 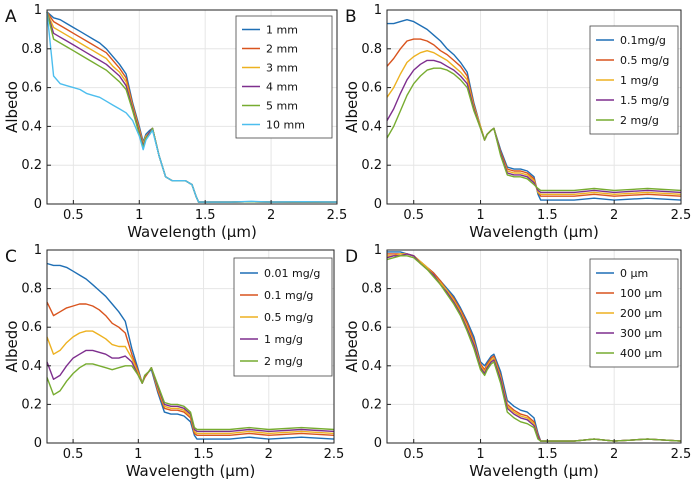 What do you see at coordinates (643, 40) in the screenshot?
I see `legend-entry: 0.1mg/g` at bounding box center [643, 40].